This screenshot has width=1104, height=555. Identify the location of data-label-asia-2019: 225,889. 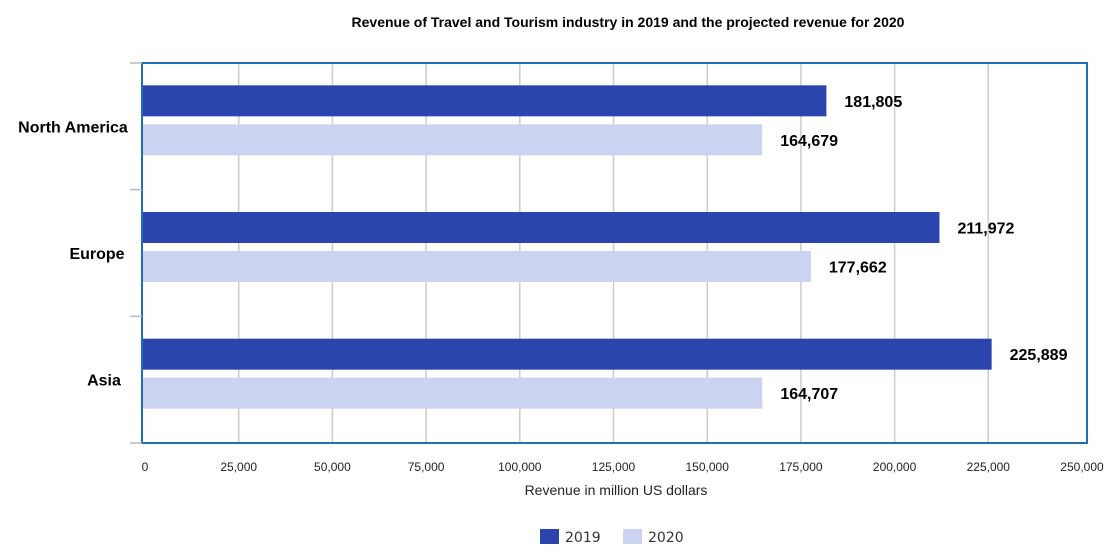
(1039, 355).